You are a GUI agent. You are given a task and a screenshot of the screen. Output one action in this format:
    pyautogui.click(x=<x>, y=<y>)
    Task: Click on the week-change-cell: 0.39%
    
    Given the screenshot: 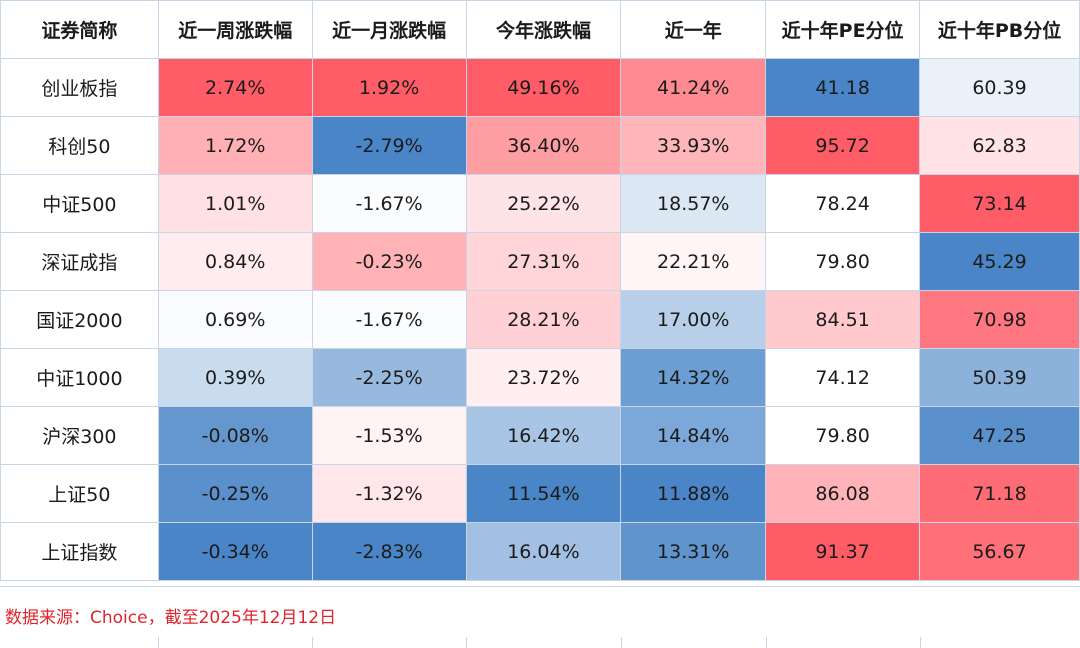 What is the action you would take?
    pyautogui.click(x=235, y=377)
    